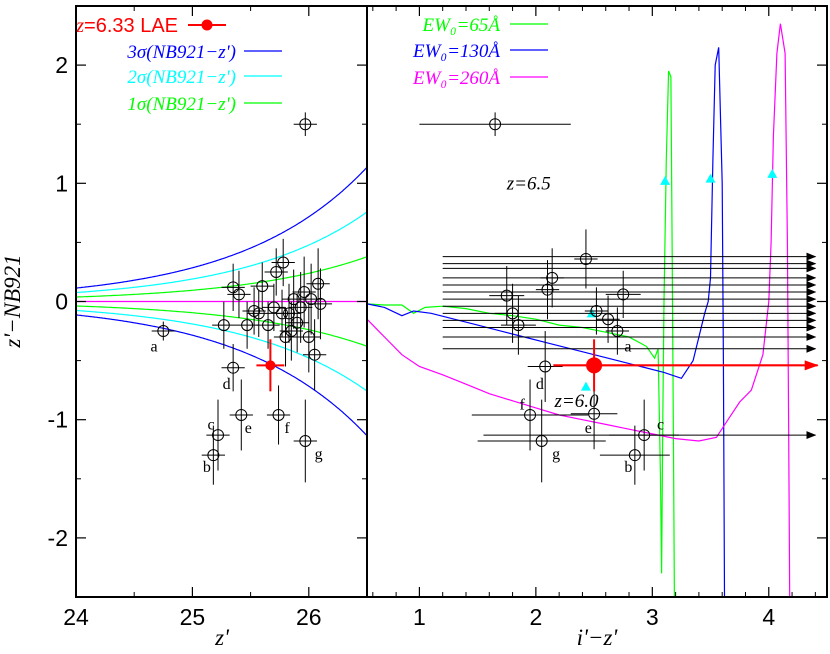 Image resolution: width=830 pixels, height=654 pixels. What do you see at coordinates (12, 301) in the screenshot?
I see `y-axis-title: z'−NB921` at bounding box center [12, 301].